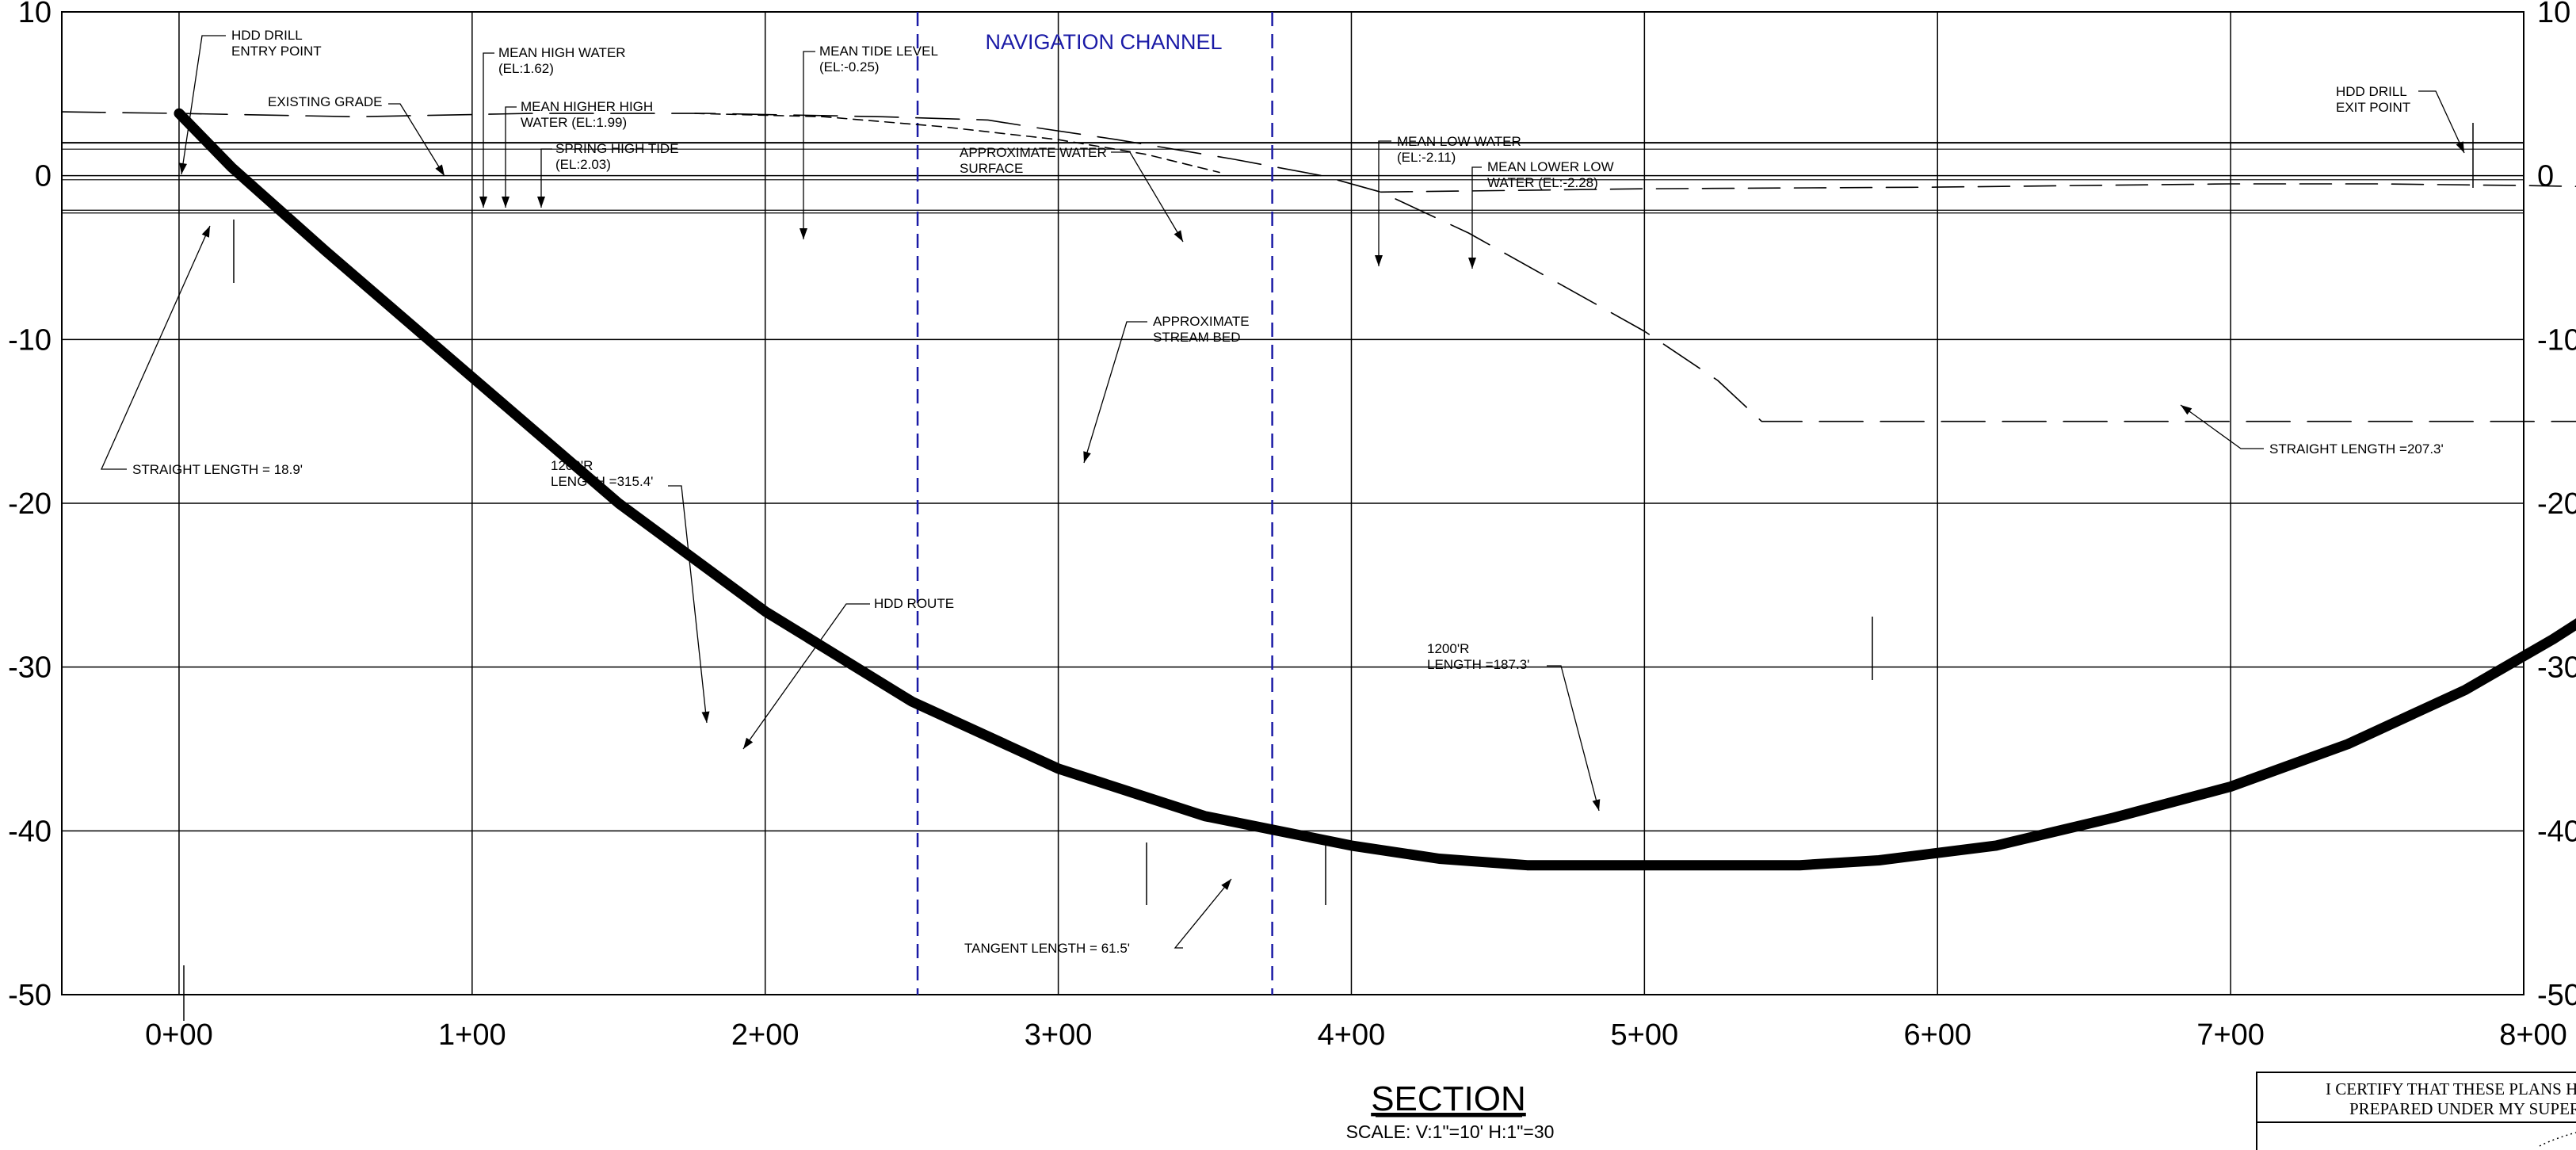 The width and height of the screenshot is (2576, 1150). Describe the element at coordinates (957, 143) in the screenshot. I see `series-spring-high-tide` at that location.